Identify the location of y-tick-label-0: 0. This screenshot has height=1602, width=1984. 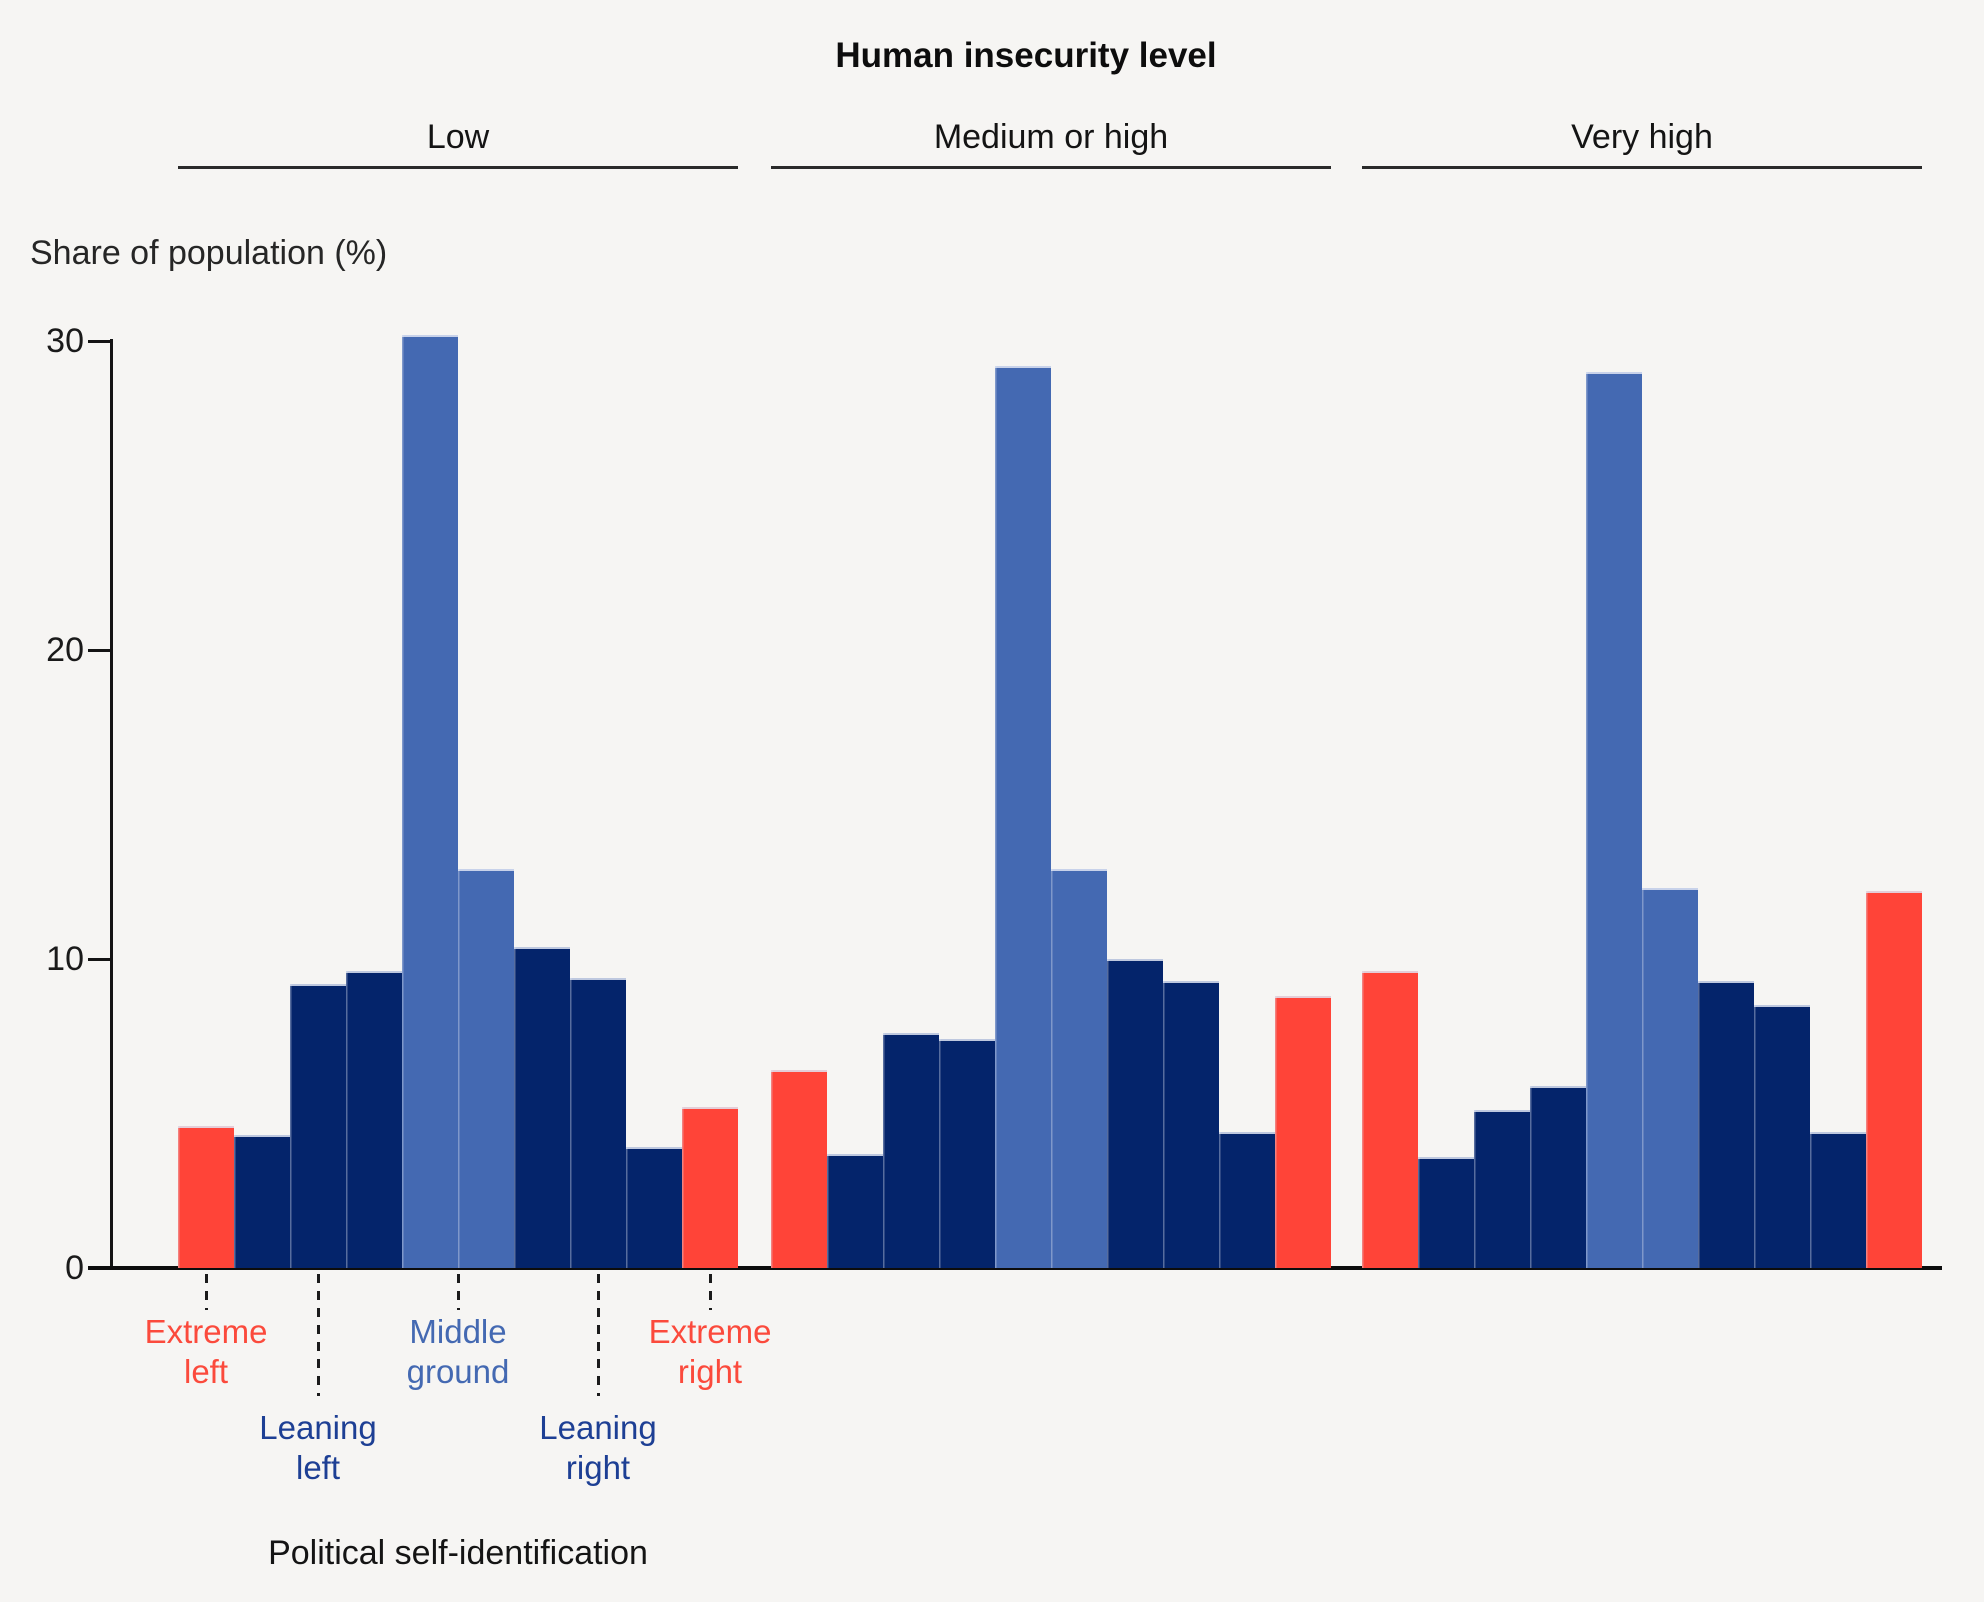
(74, 1268).